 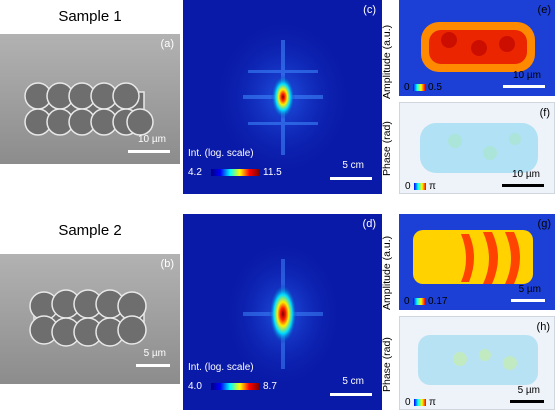 What do you see at coordinates (149, 151) in the screenshot?
I see `scale-bar-a` at bounding box center [149, 151].